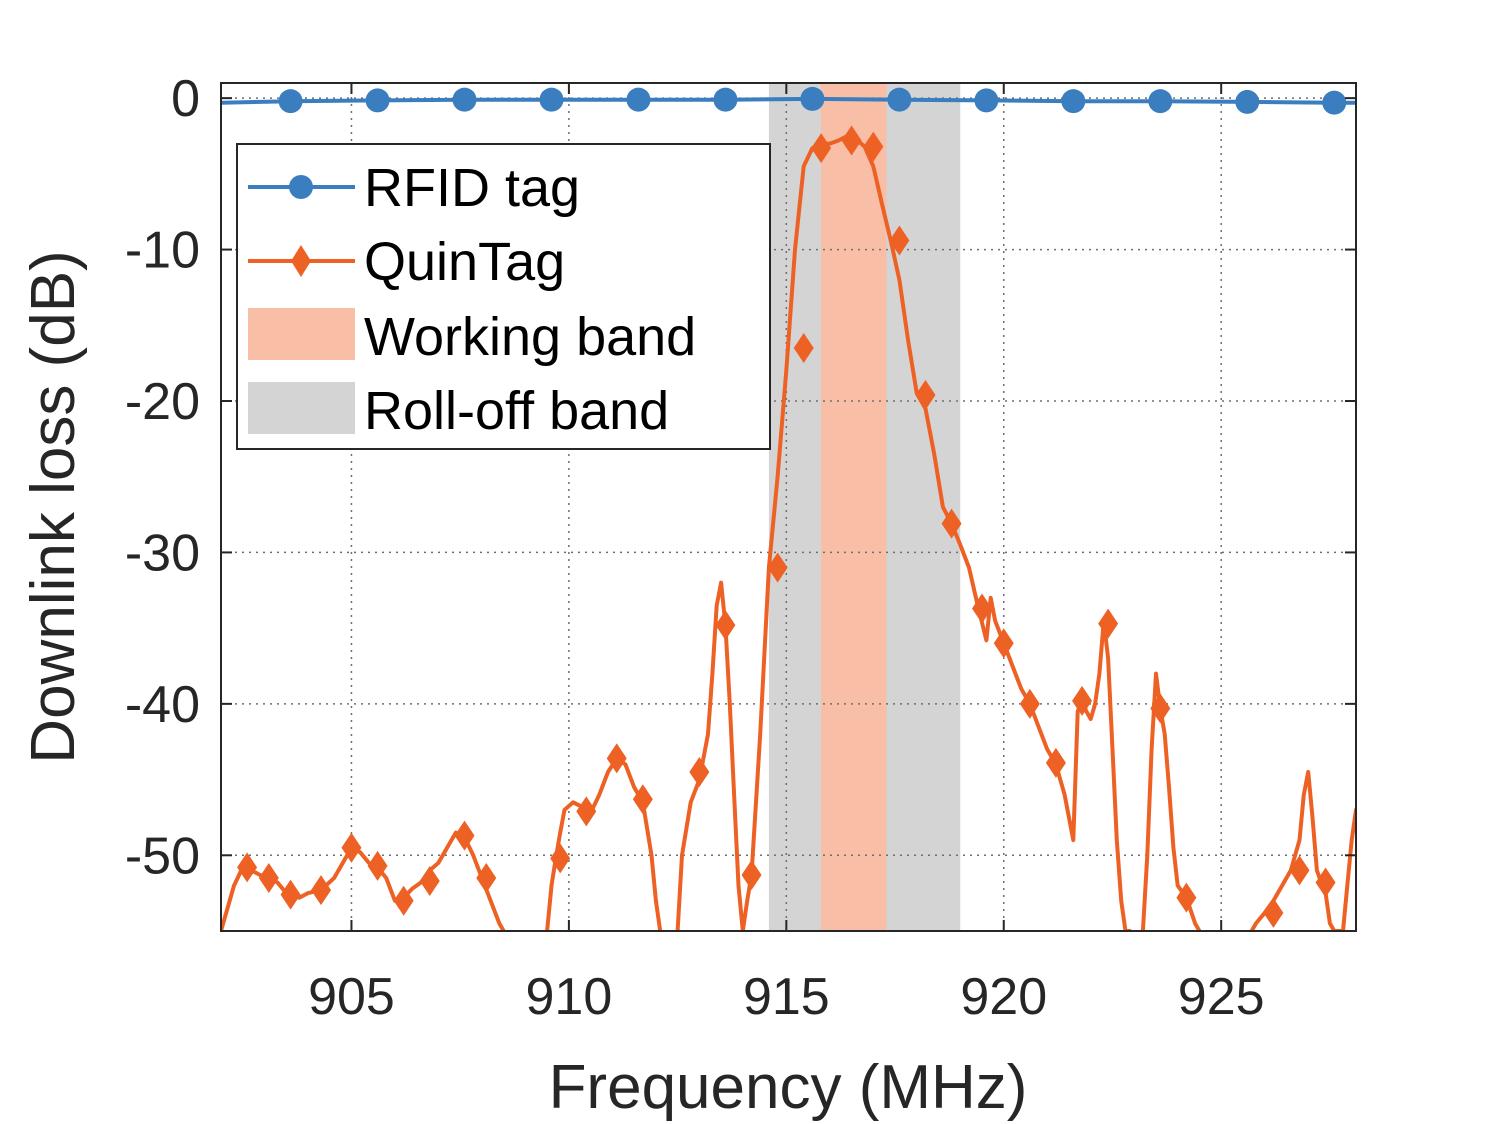 The image size is (1499, 1124). What do you see at coordinates (162, 705) in the screenshot?
I see `y-tick-label: -40` at bounding box center [162, 705].